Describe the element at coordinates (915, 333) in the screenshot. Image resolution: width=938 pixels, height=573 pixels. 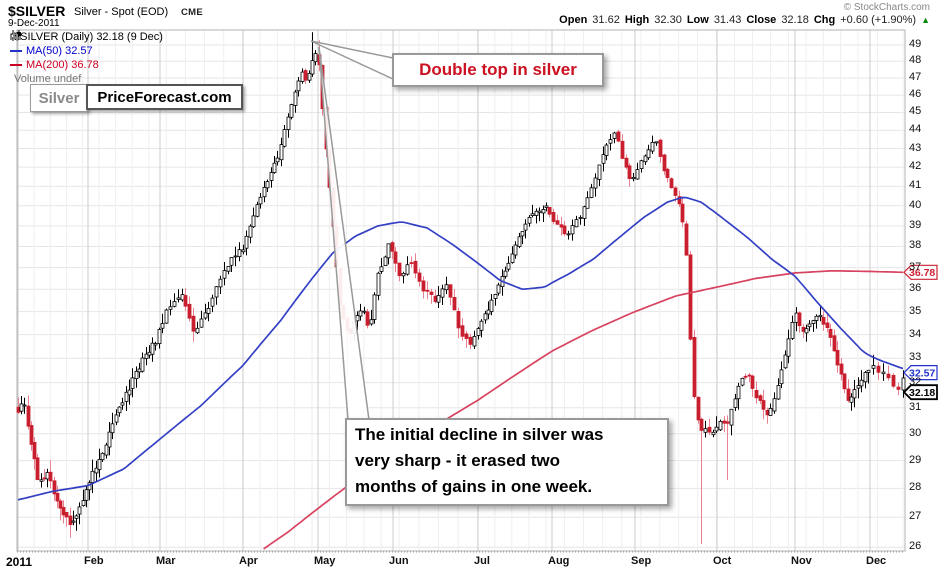
I see `y-axis-tick-label: 34` at that location.